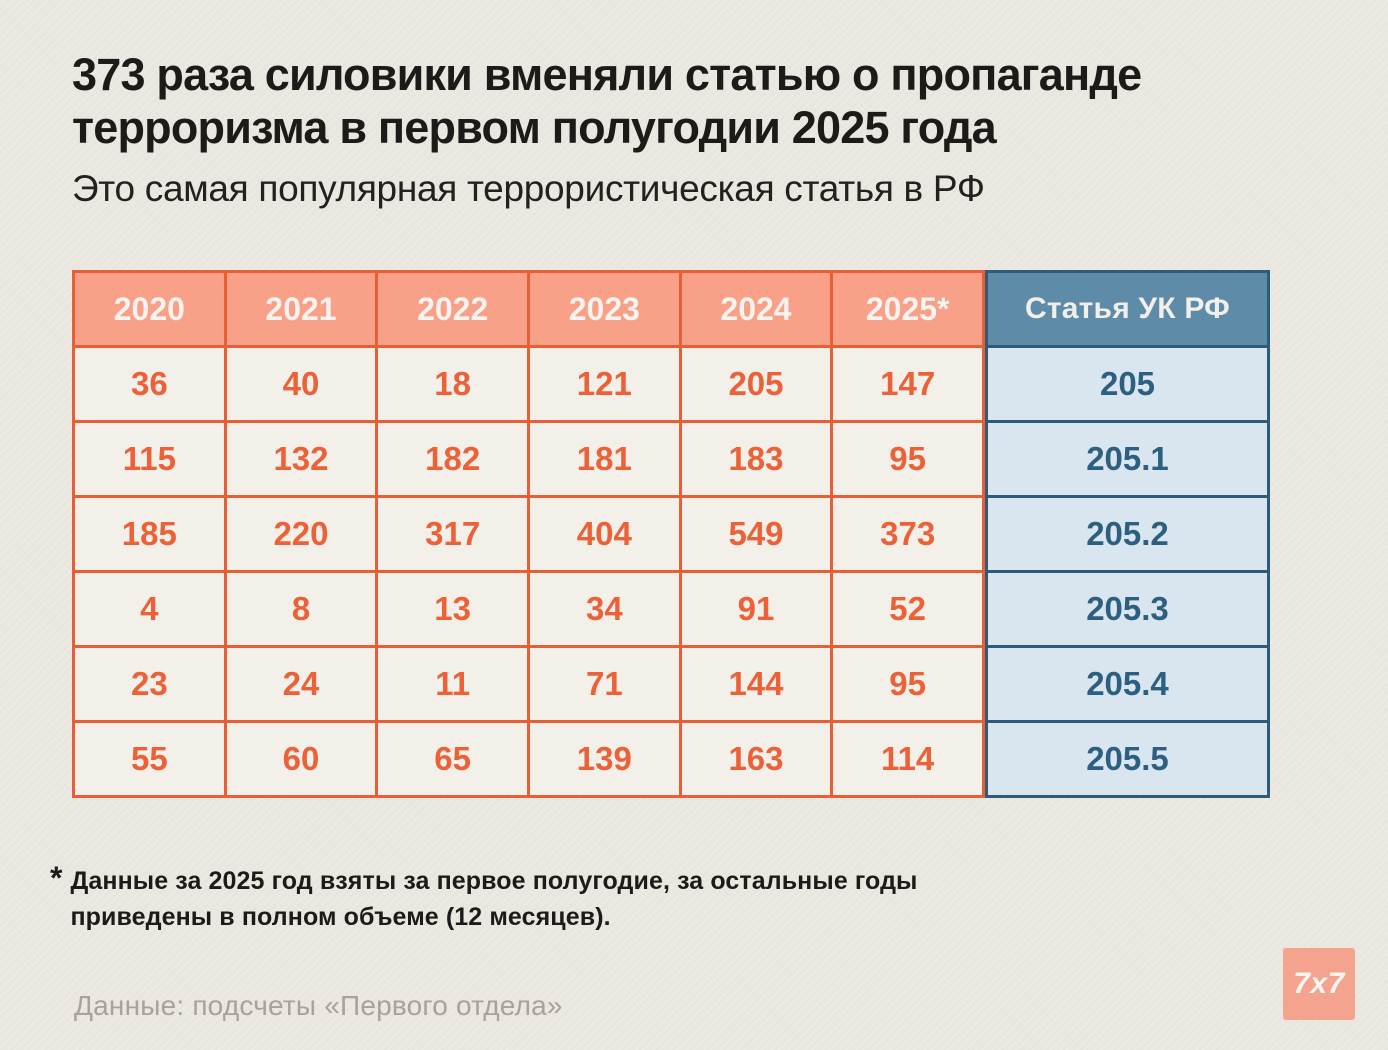  I want to click on table-cell: 55, so click(149, 759).